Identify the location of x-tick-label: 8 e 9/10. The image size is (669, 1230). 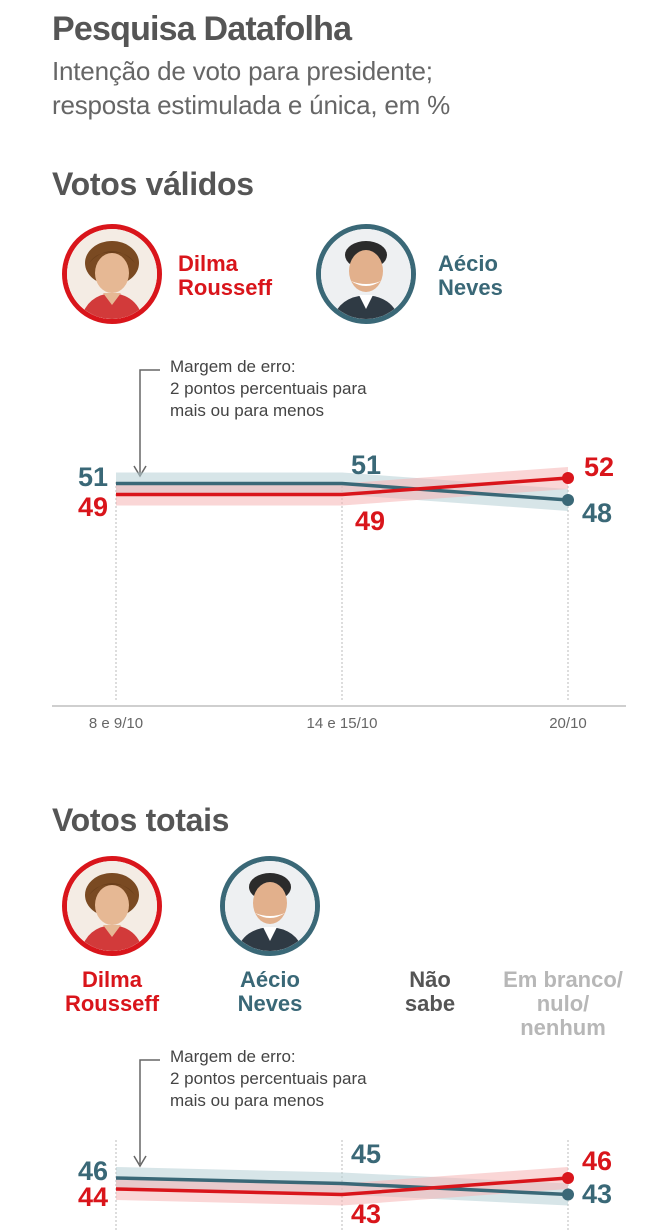
(116, 723).